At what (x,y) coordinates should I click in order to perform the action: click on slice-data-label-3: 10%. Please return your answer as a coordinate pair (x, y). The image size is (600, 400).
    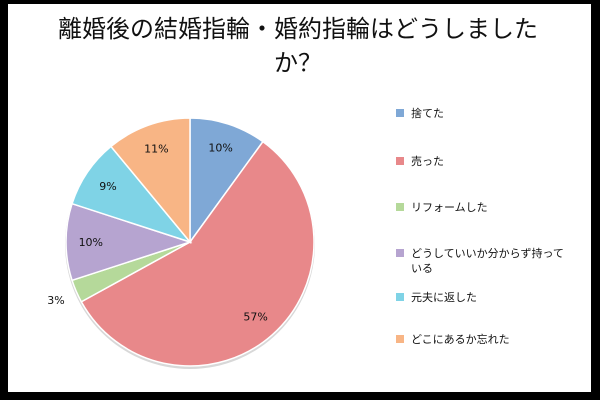
    Looking at the image, I should click on (91, 242).